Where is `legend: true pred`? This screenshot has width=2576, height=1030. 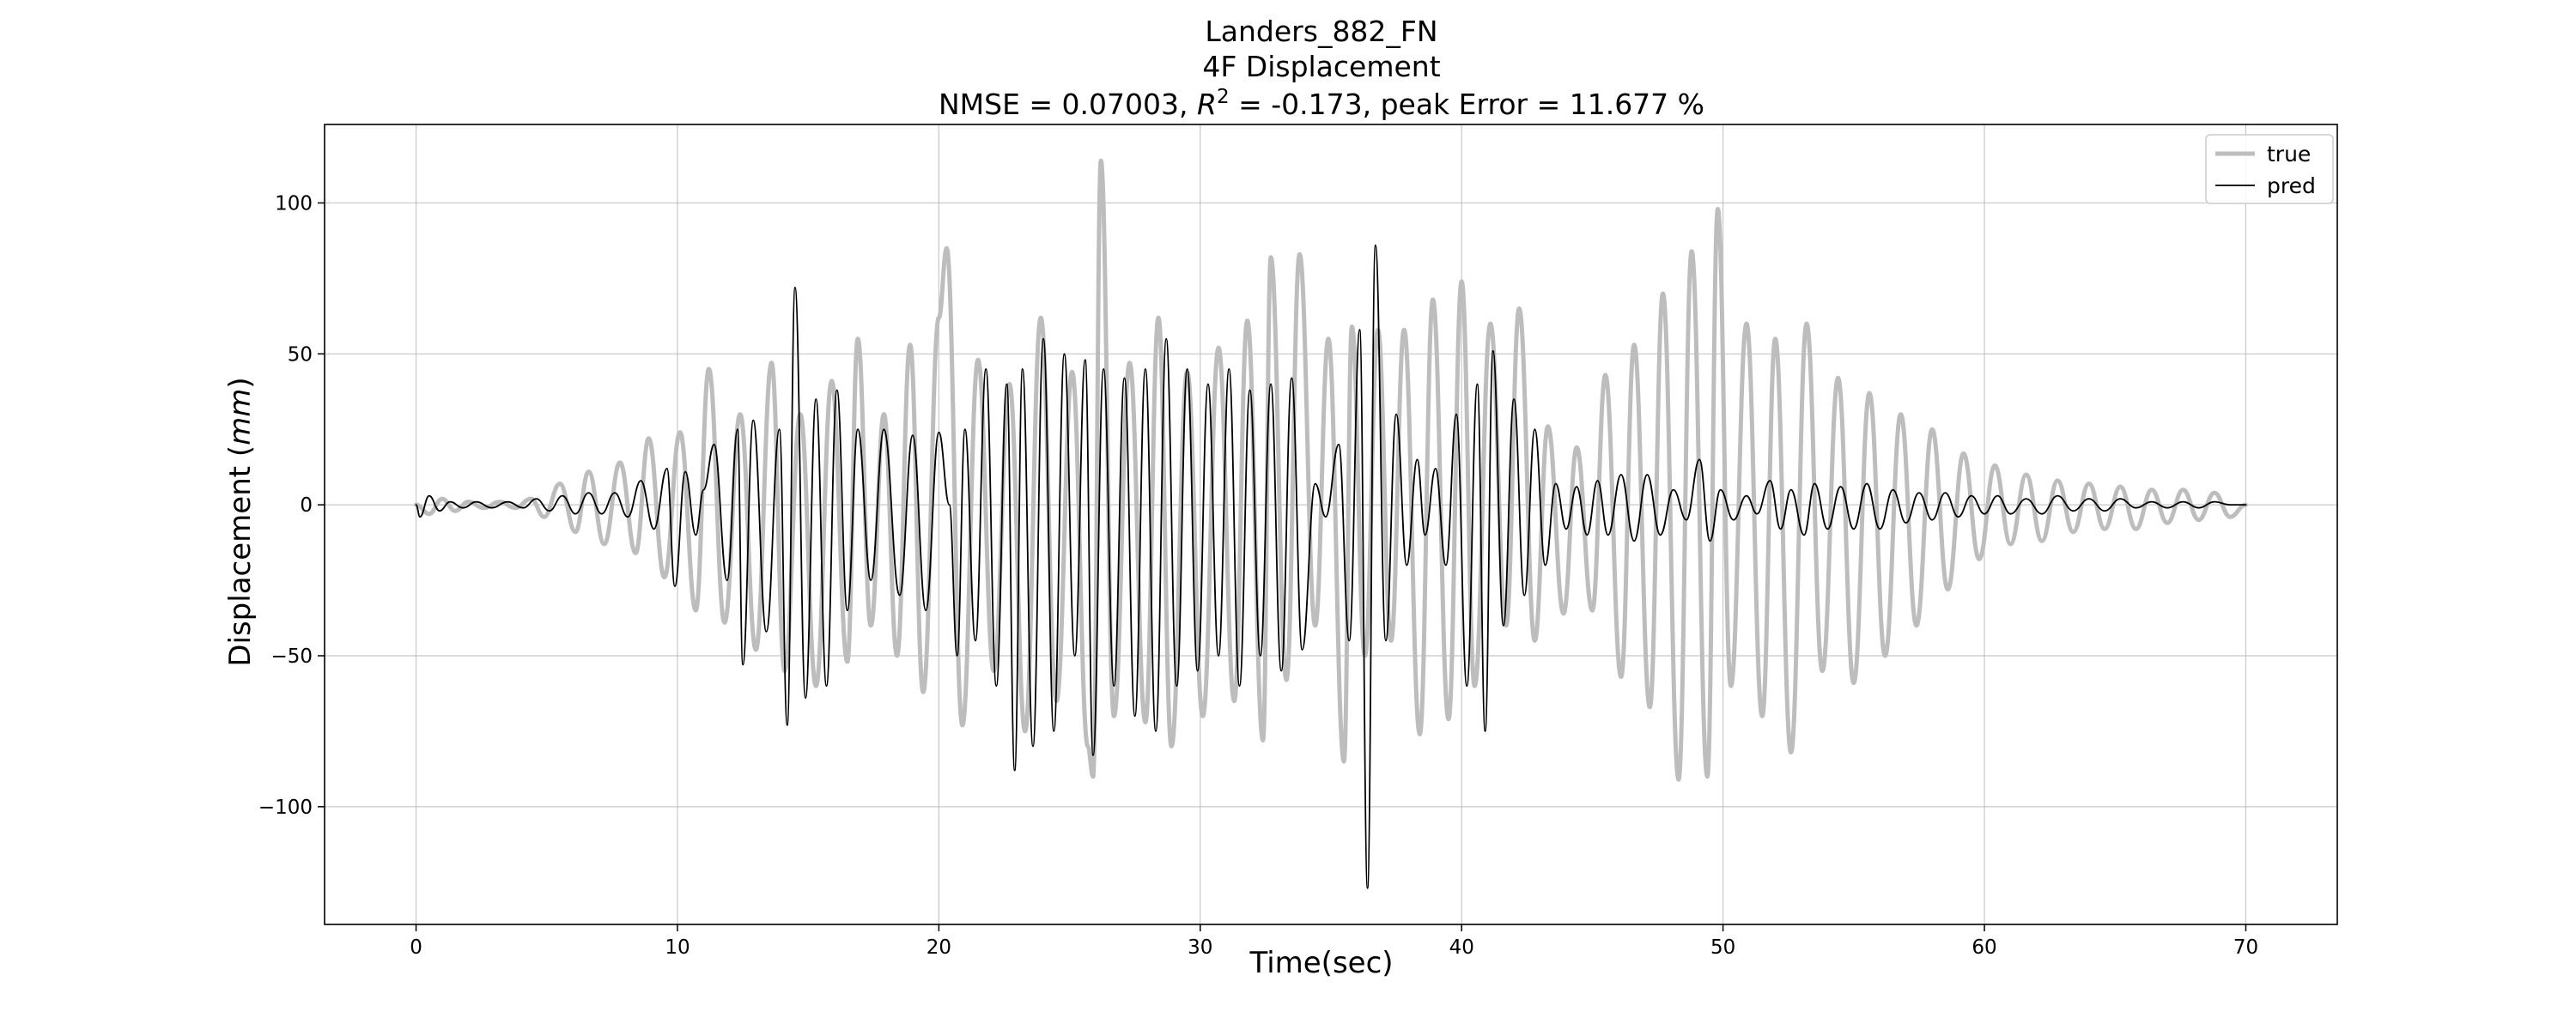
legend: true pred is located at coordinates (2269, 169).